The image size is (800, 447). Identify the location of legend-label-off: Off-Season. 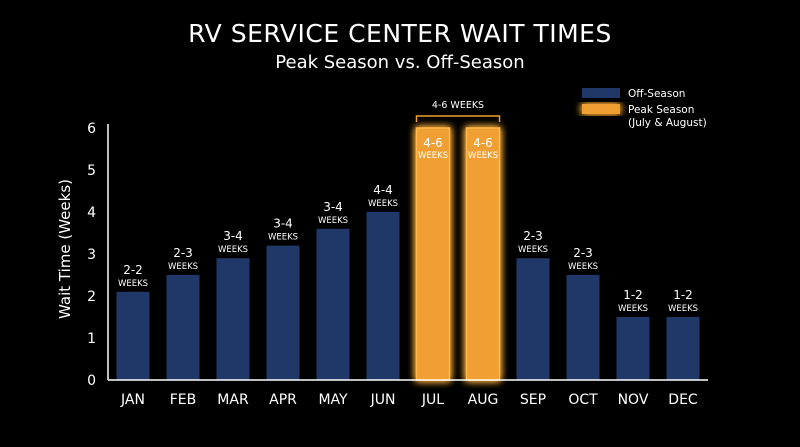
(656, 94).